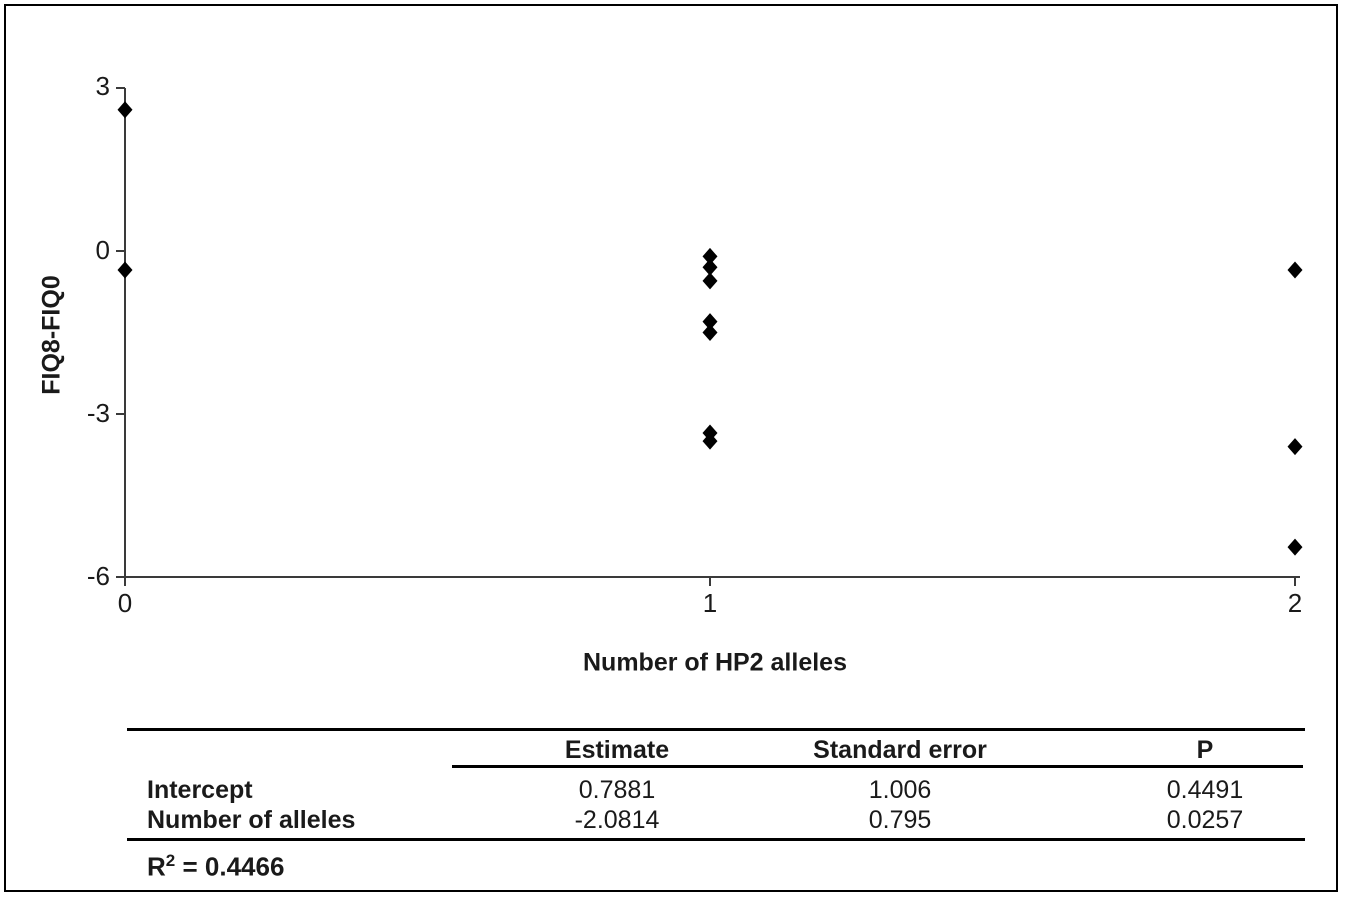 Image resolution: width=1346 pixels, height=900 pixels. Describe the element at coordinates (98, 576) in the screenshot. I see `y-tick-label-minus6: -6` at that location.